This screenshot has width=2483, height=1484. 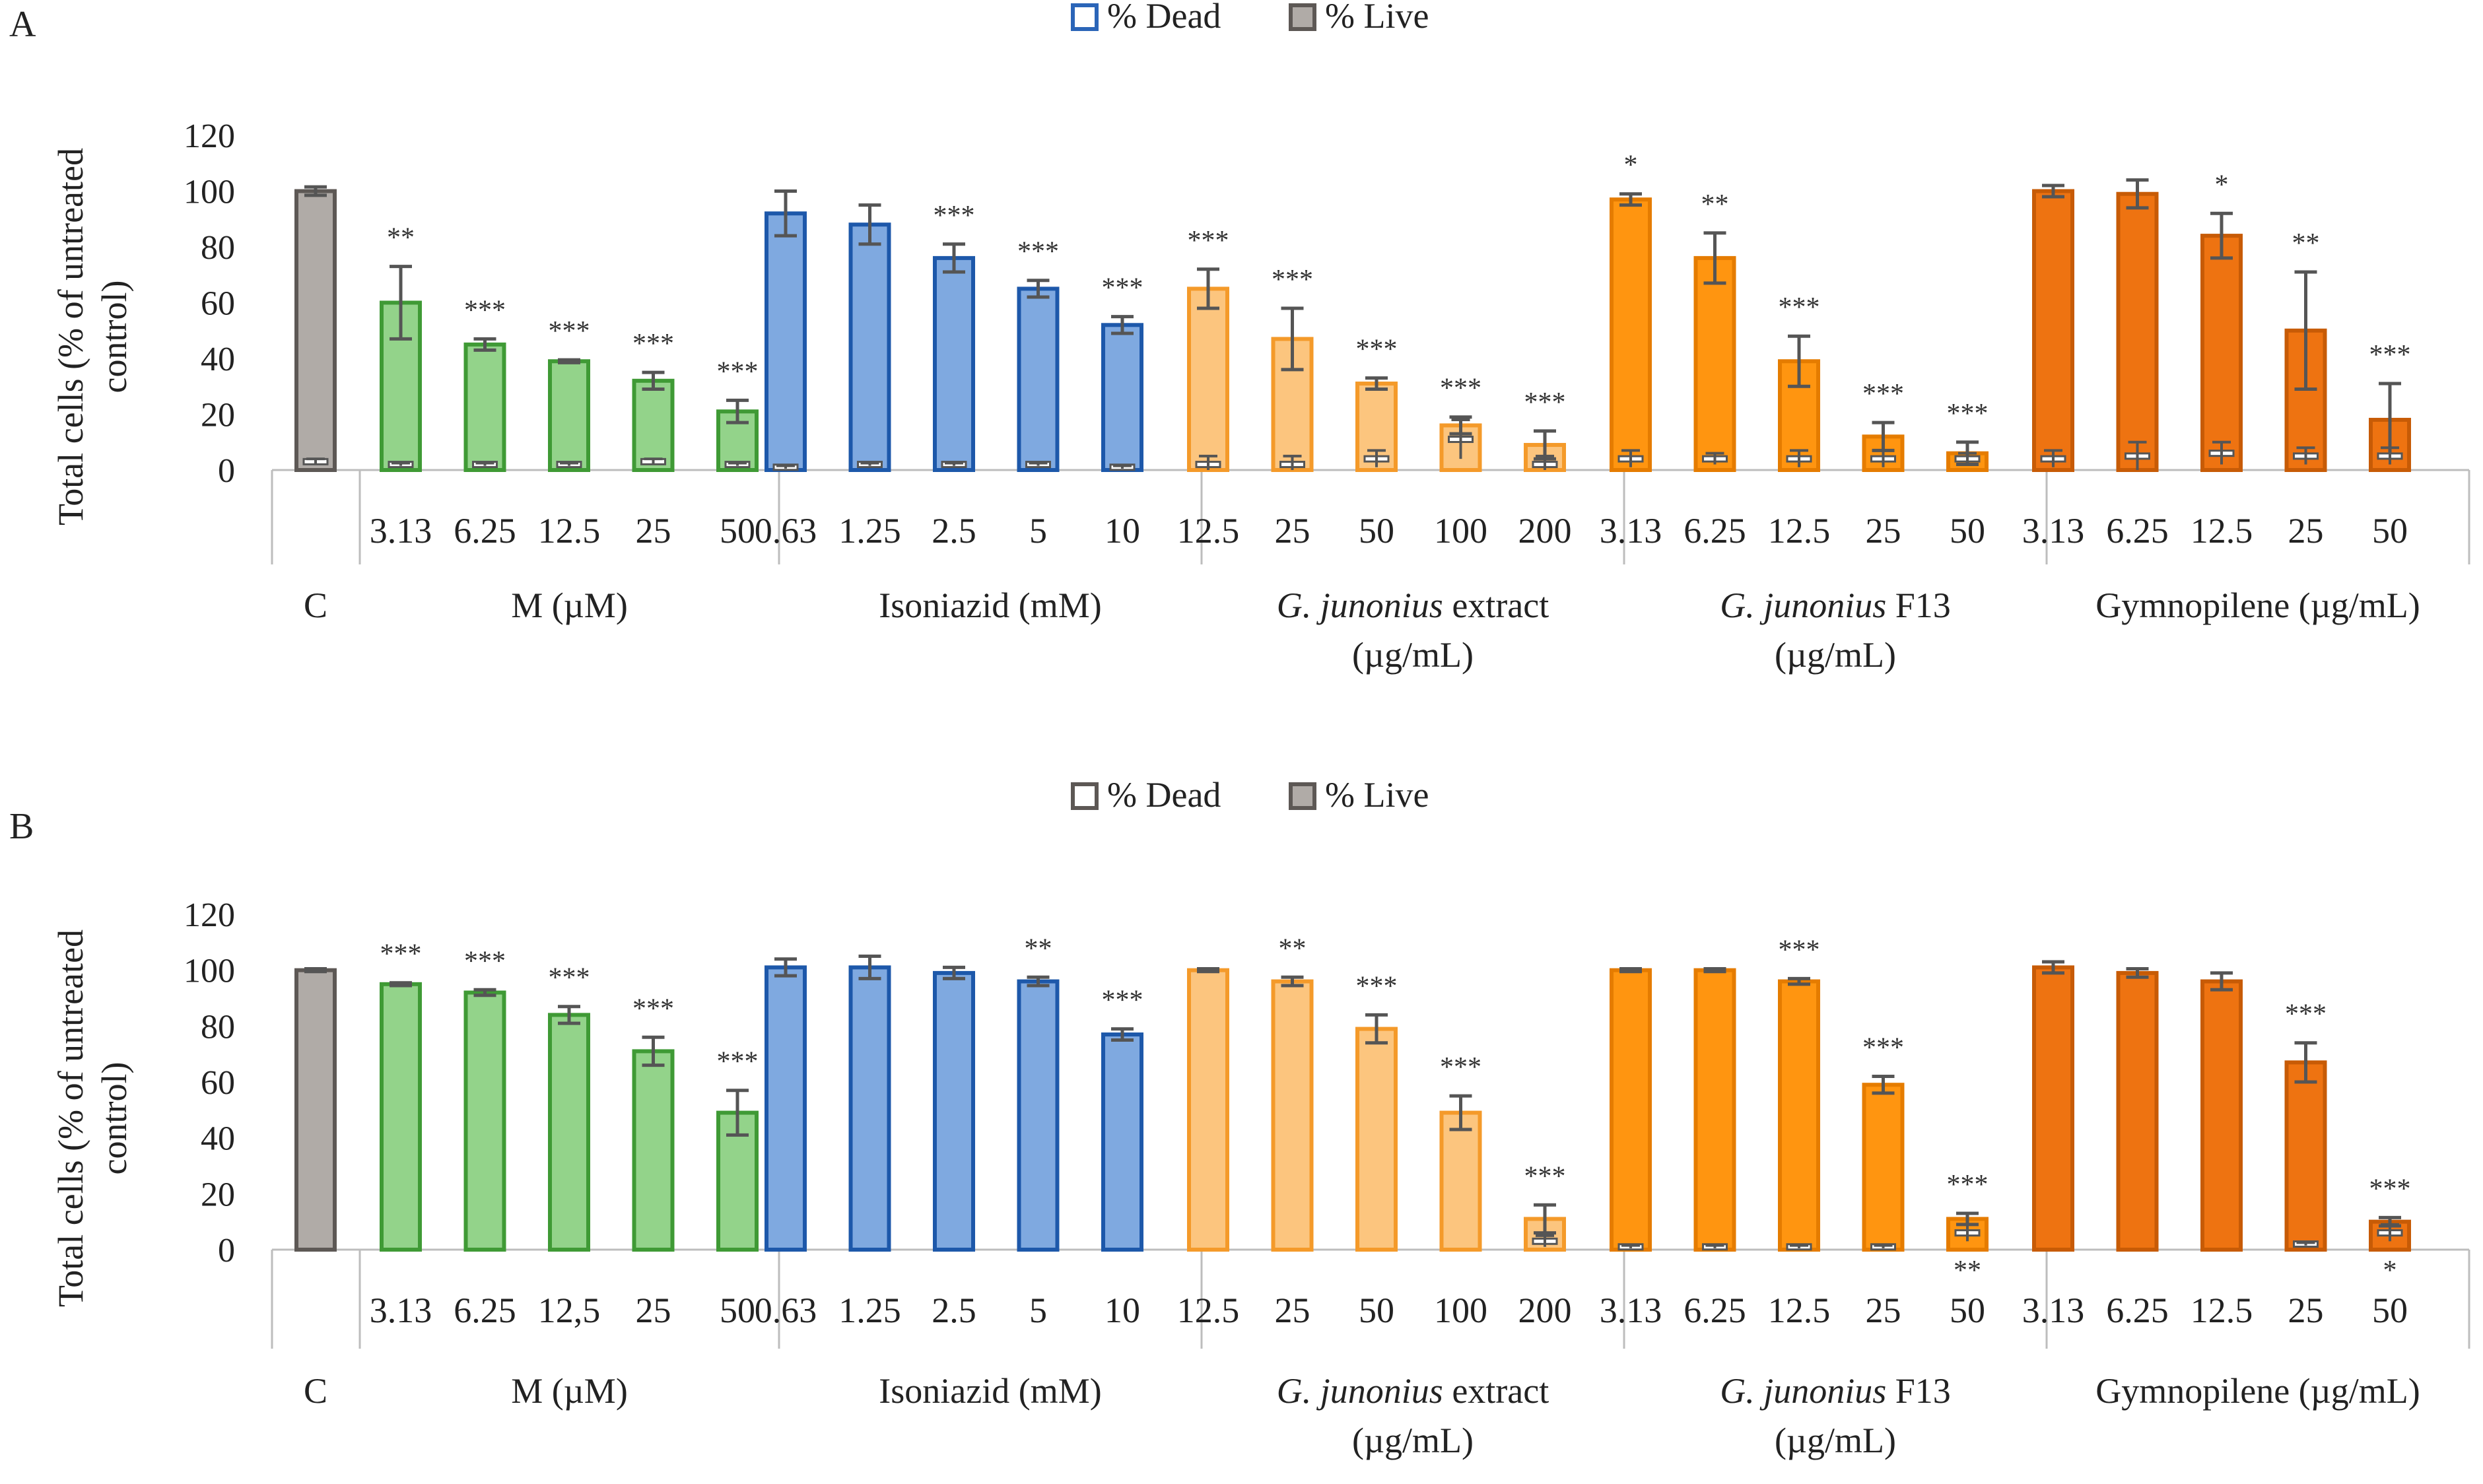 I want to click on bar-significance: *, so click(x=2222, y=185).